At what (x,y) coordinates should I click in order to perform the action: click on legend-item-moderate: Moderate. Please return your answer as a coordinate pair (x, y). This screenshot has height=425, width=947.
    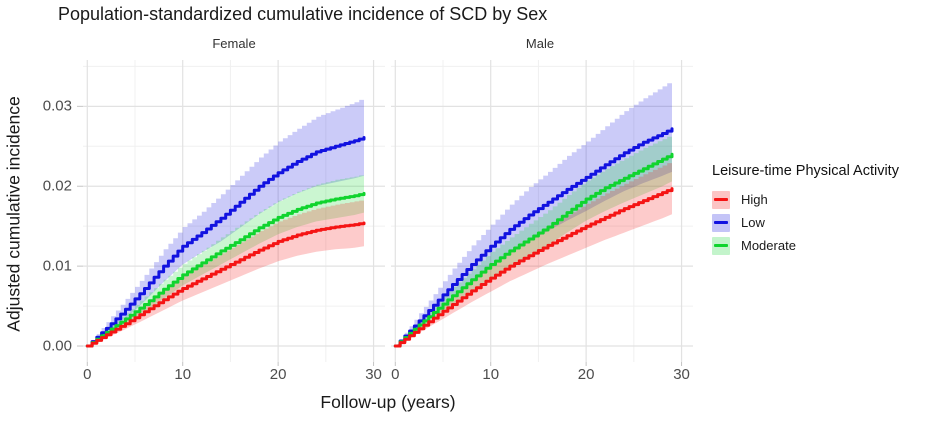
    Looking at the image, I should click on (828, 245).